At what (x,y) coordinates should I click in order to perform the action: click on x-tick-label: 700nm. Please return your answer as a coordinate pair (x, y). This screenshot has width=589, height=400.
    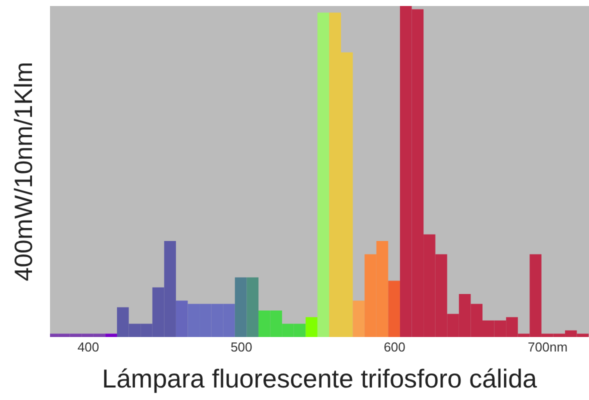
    Looking at the image, I should click on (548, 346).